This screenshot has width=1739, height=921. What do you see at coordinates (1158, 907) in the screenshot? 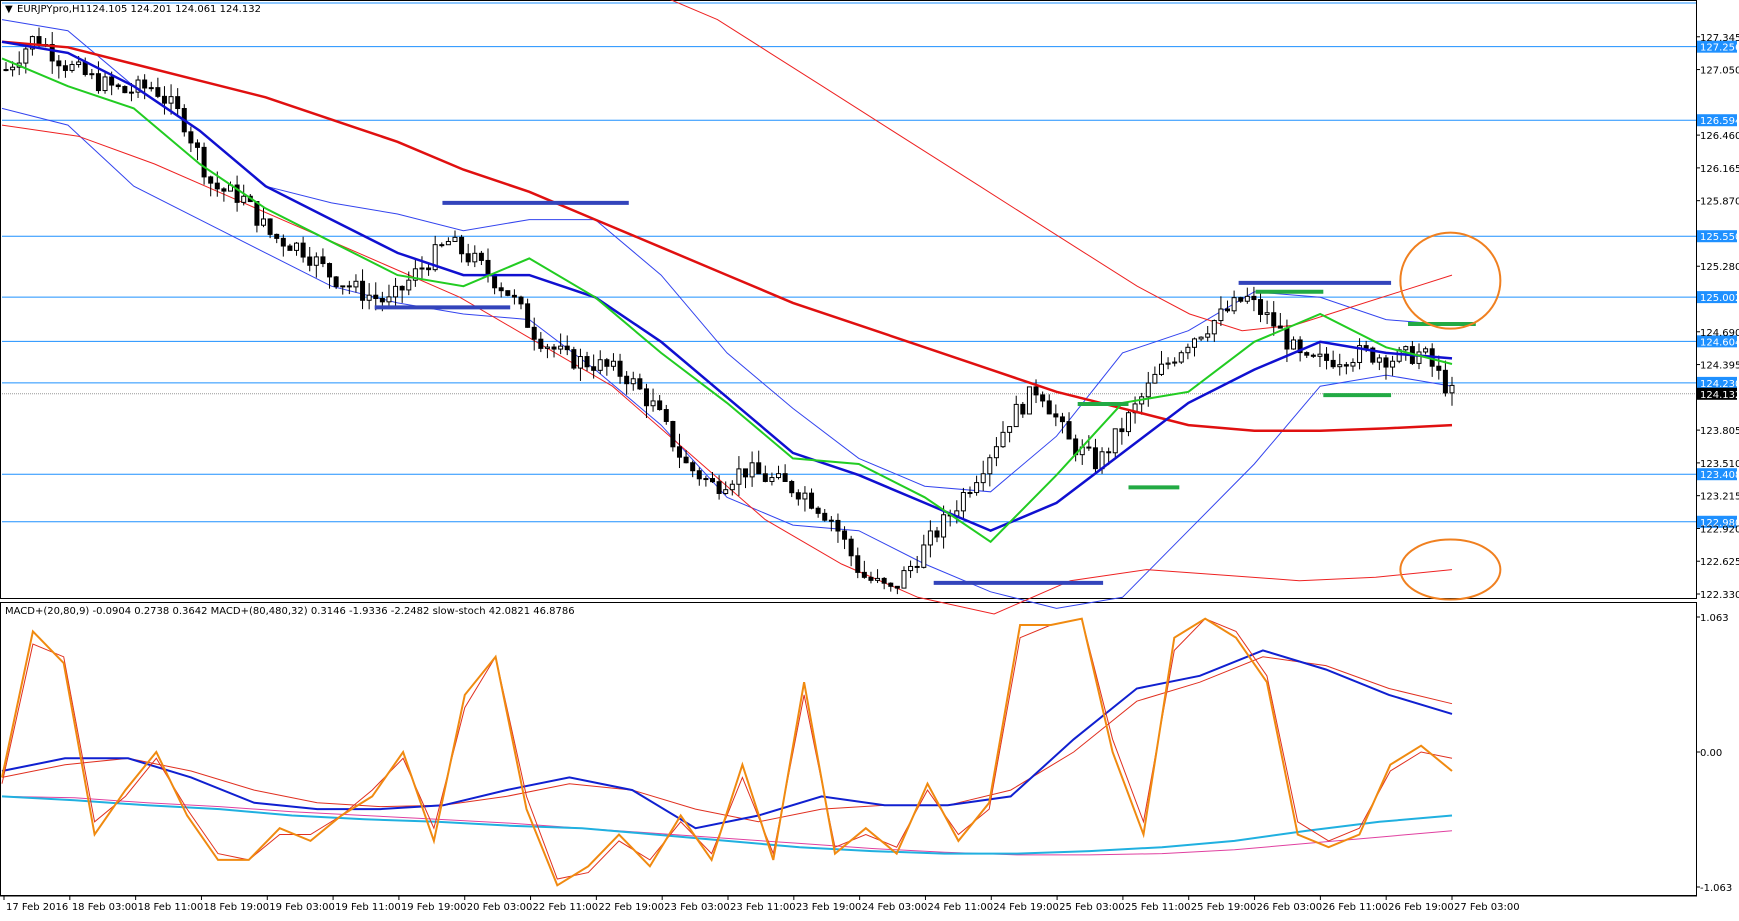
I see `time-tick-17: 25 Feb 11:00` at bounding box center [1158, 907].